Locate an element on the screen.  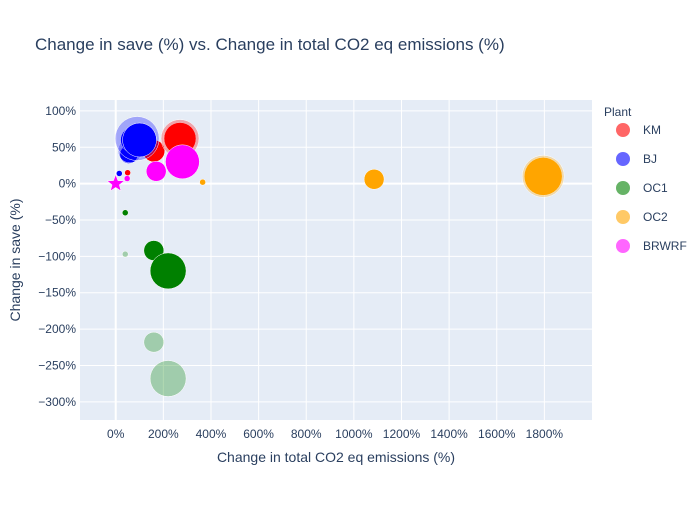
legend-label: OC2 is located at coordinates (655, 217).